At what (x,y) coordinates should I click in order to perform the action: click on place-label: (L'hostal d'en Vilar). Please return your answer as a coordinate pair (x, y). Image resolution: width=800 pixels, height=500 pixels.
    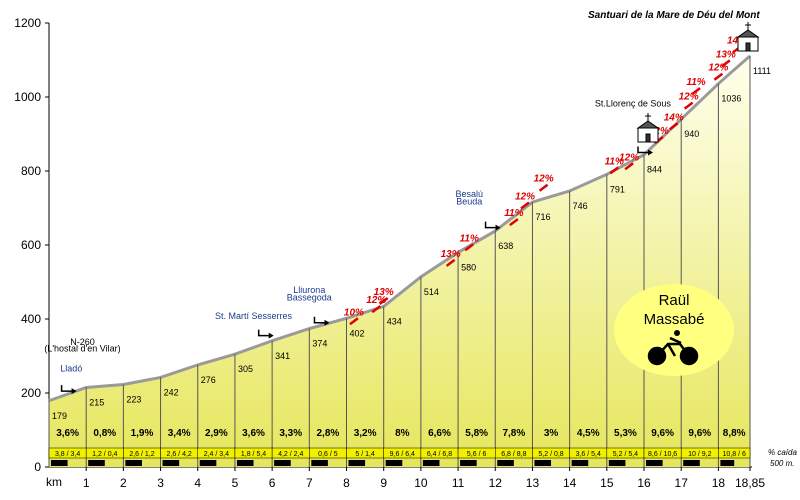
    Looking at the image, I should click on (82, 349).